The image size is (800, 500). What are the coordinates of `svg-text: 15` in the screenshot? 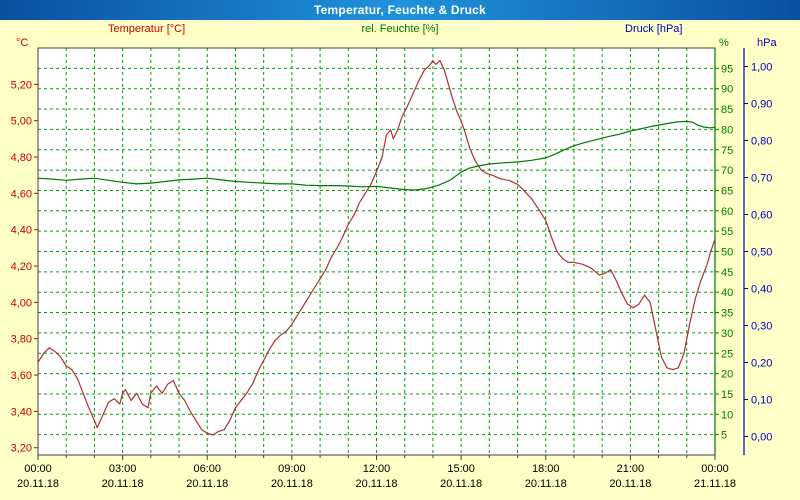 It's located at (727, 395).